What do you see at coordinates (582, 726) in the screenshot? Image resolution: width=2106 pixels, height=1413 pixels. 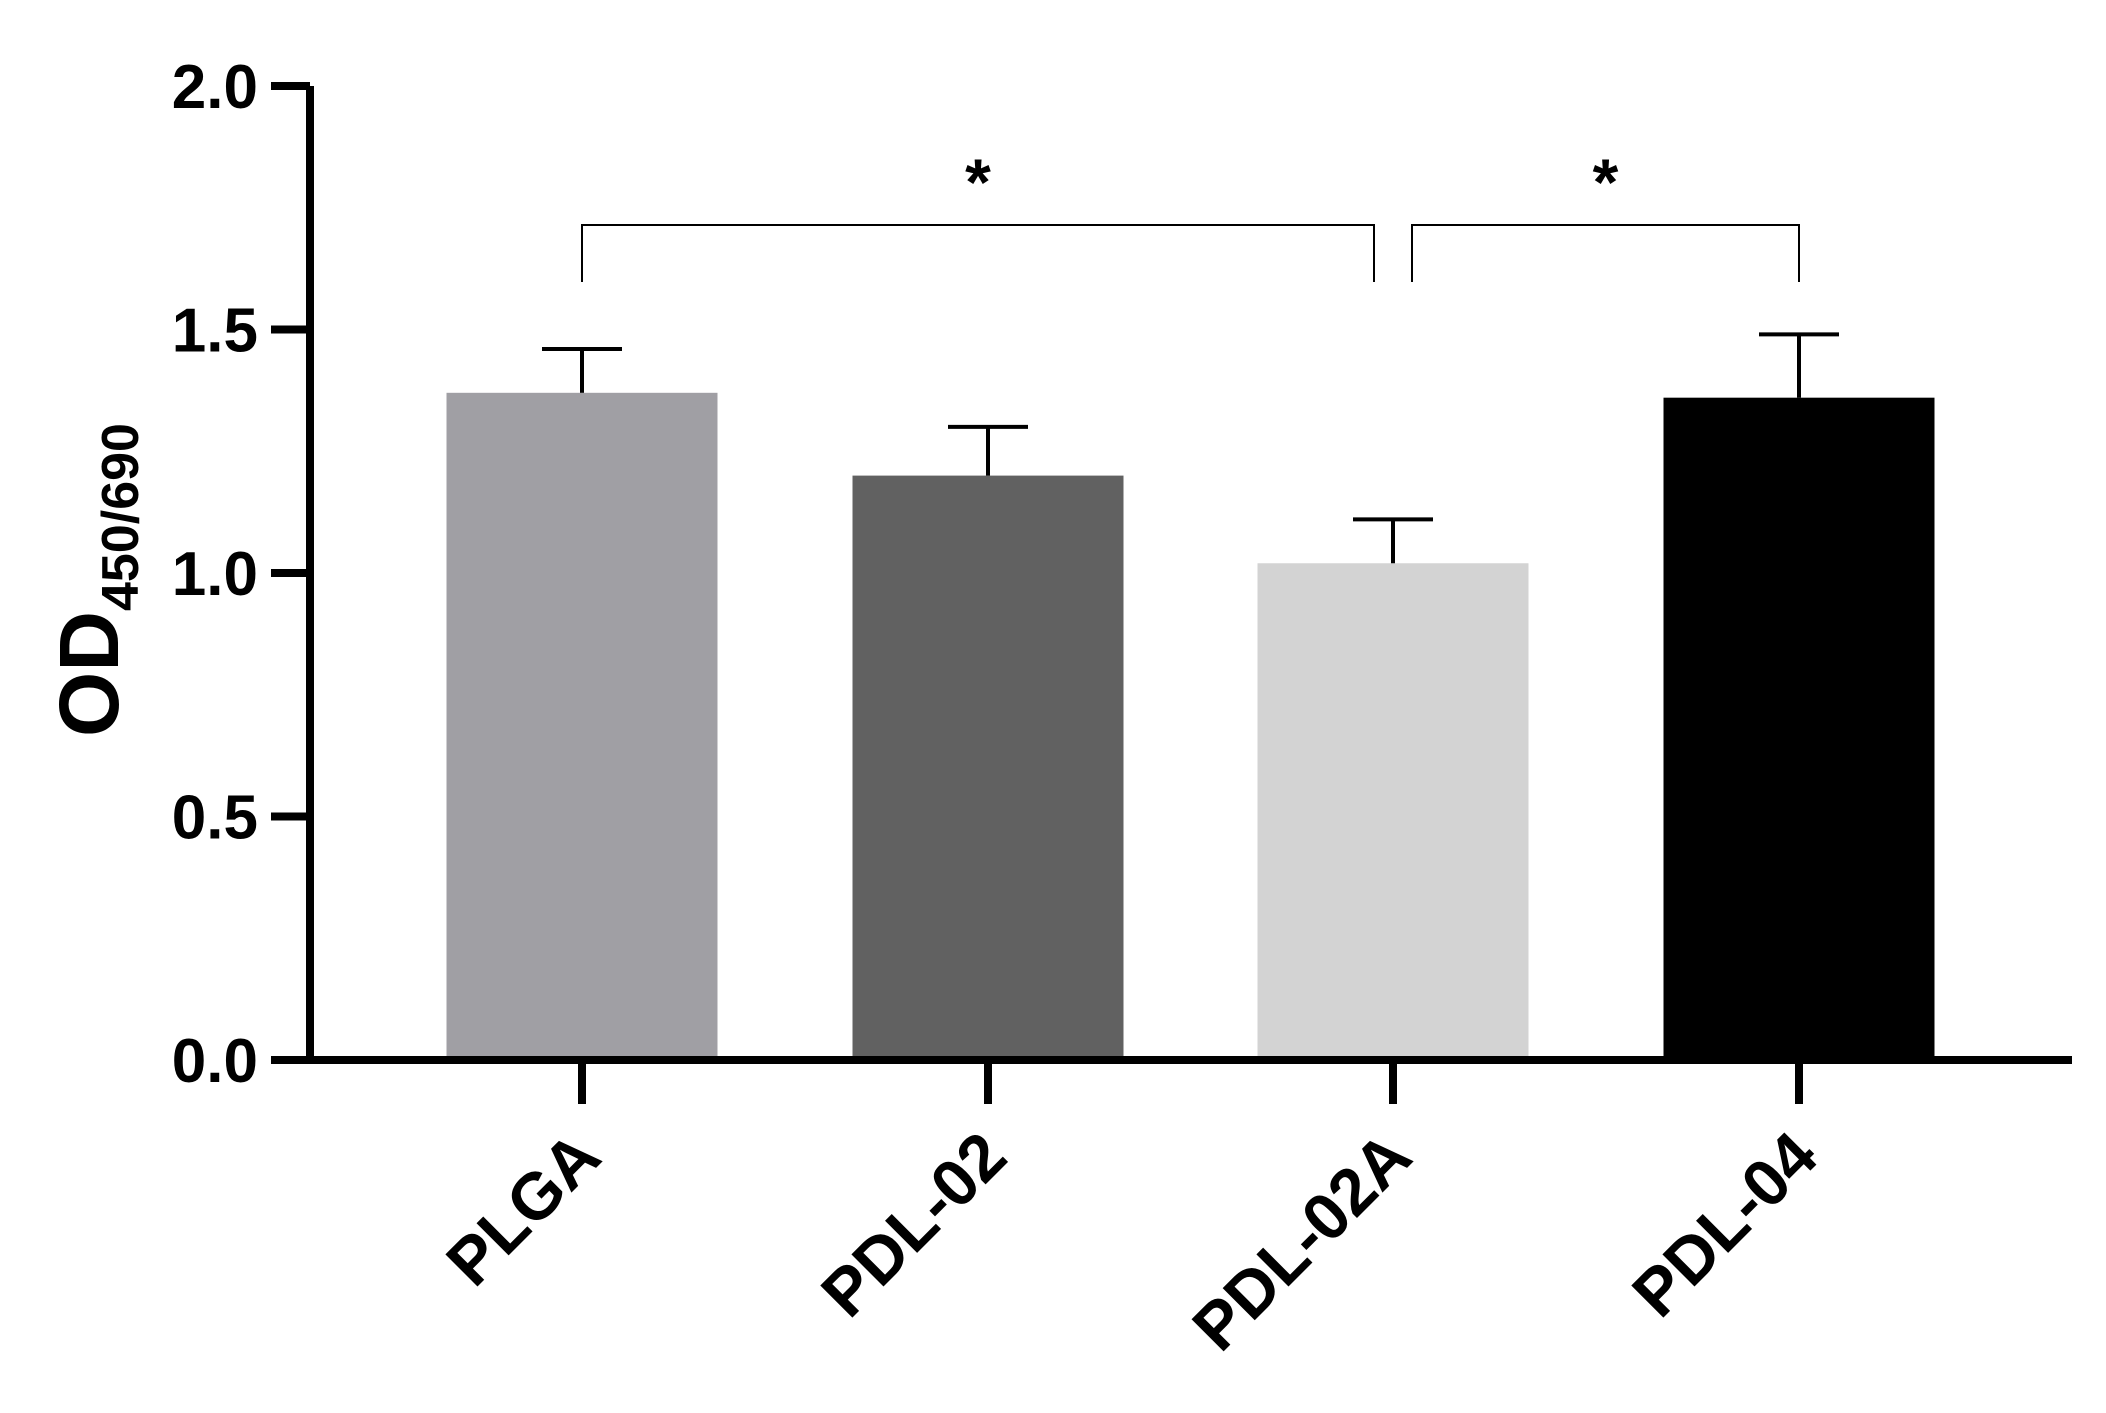 I see `bar-plga` at bounding box center [582, 726].